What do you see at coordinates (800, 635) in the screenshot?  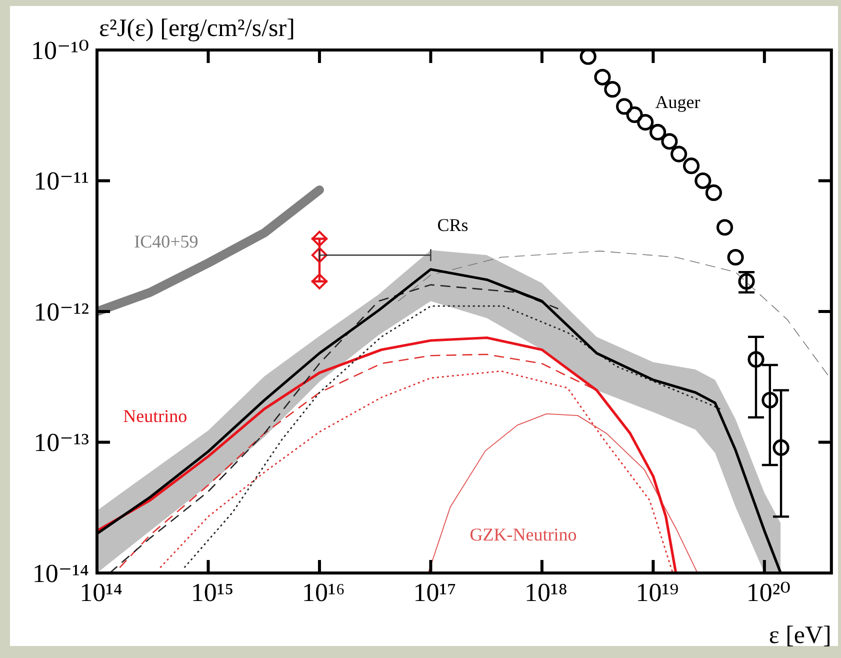 I see `x-axis-title: ε [eV]` at bounding box center [800, 635].